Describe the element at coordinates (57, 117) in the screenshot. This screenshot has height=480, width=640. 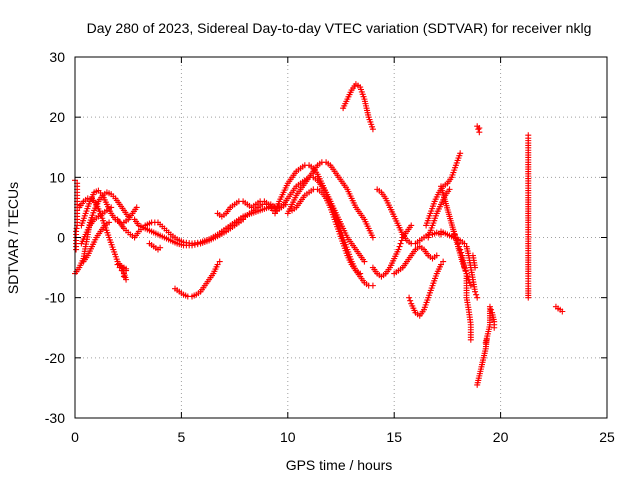
I see `y-tick-label: 20` at that location.